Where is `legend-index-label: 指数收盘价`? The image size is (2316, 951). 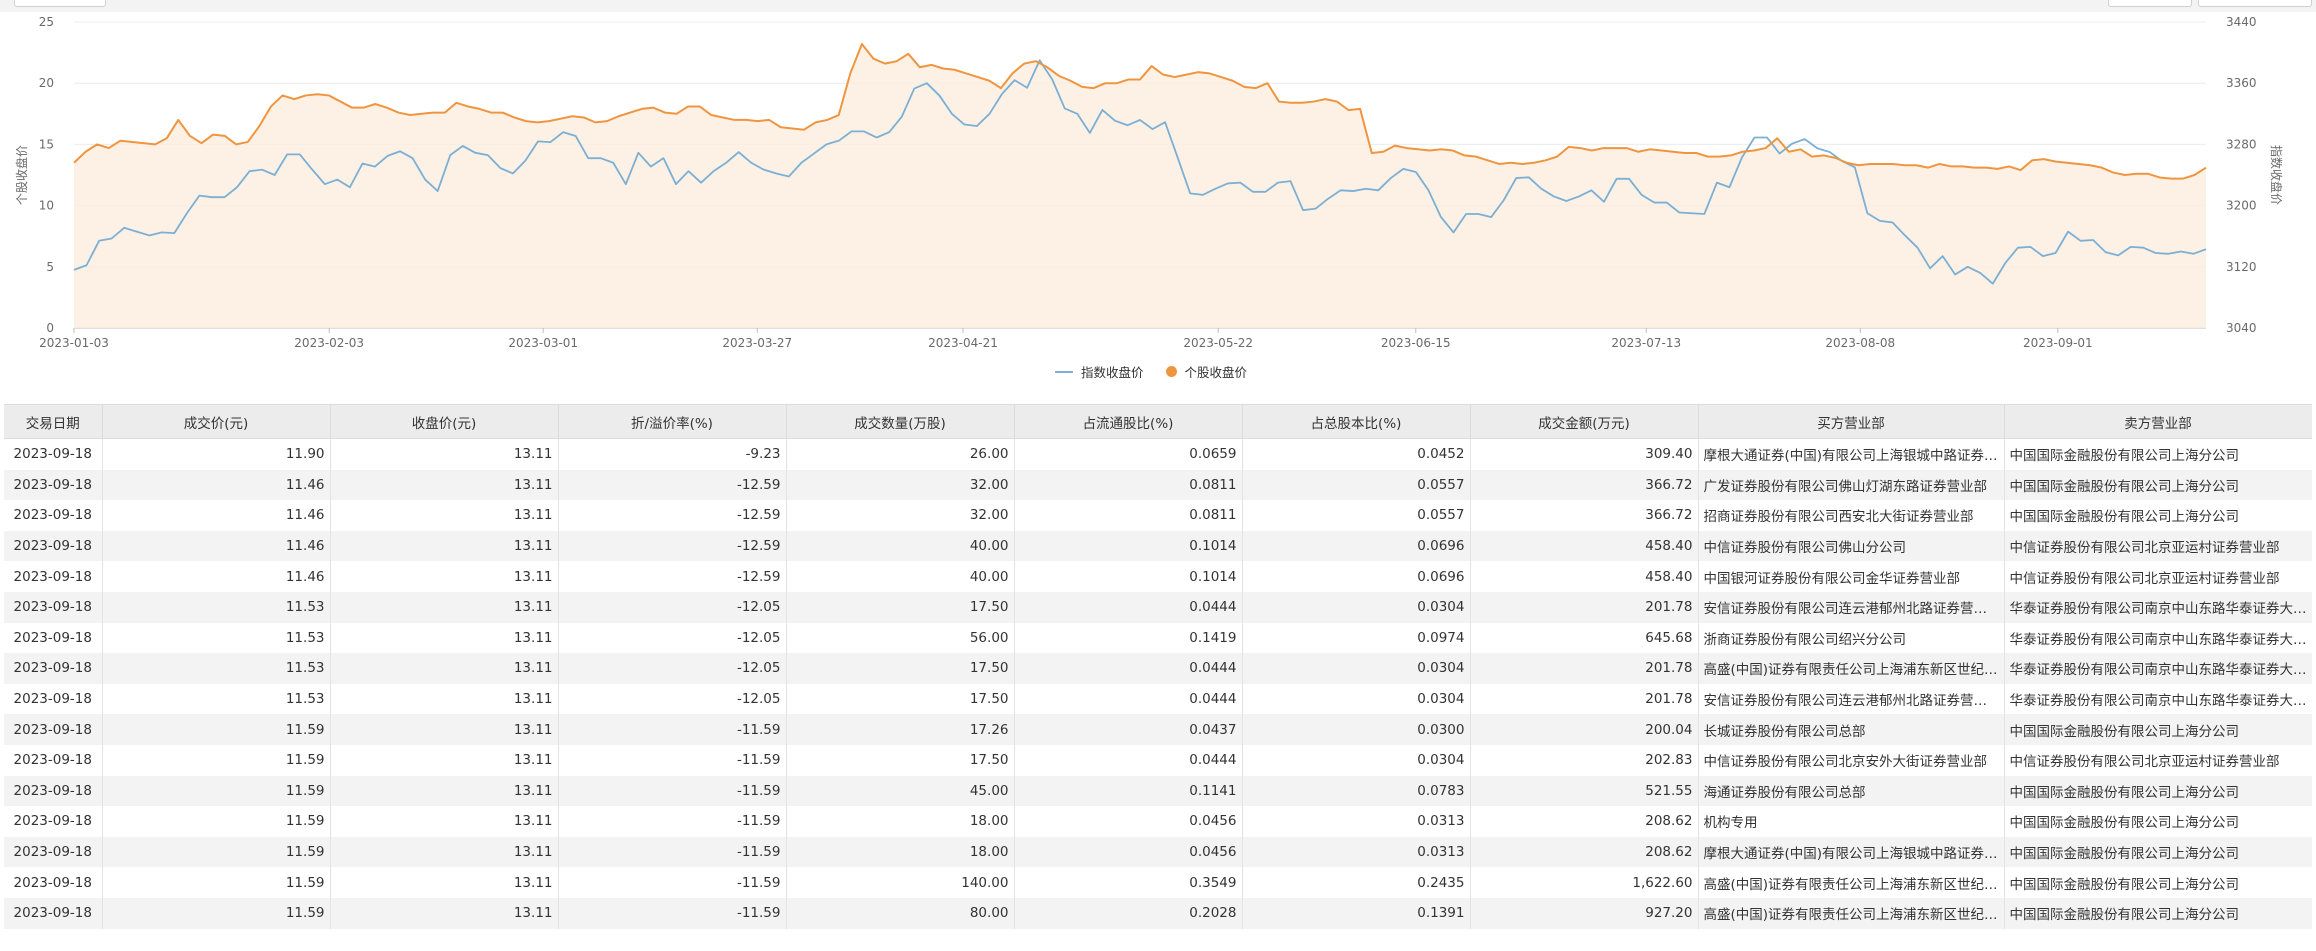
legend-index-label: 指数收盘价 is located at coordinates (1112, 372).